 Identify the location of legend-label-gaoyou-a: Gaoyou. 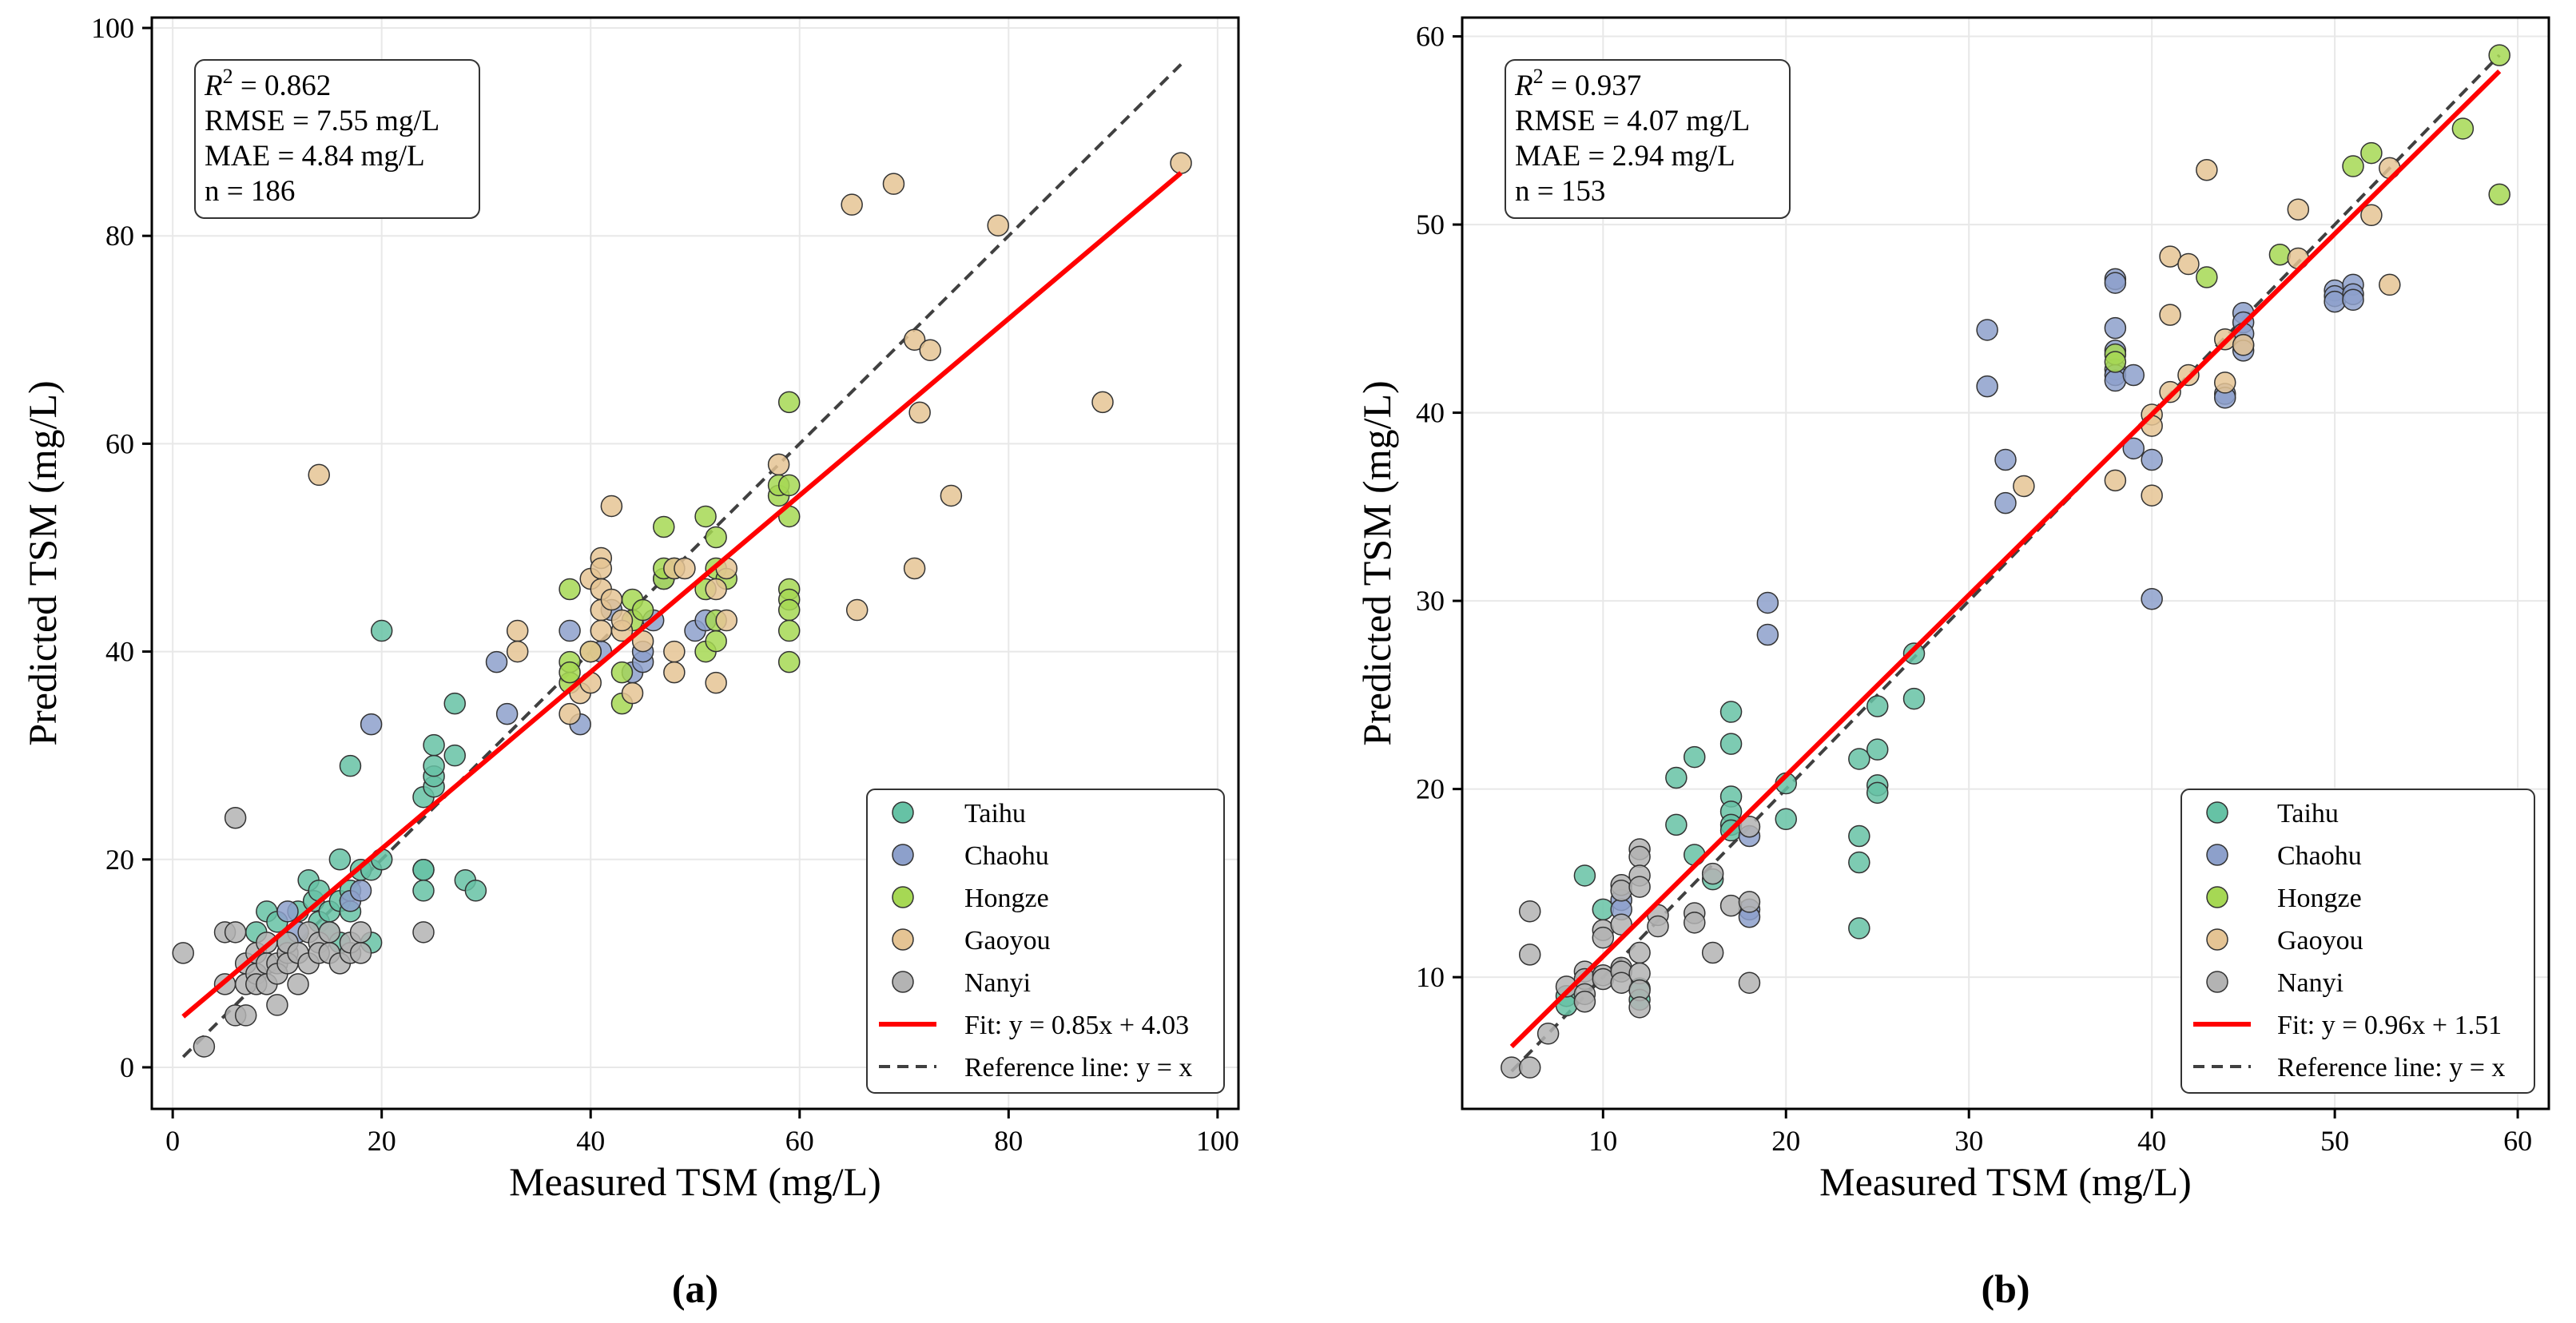
(1007, 941).